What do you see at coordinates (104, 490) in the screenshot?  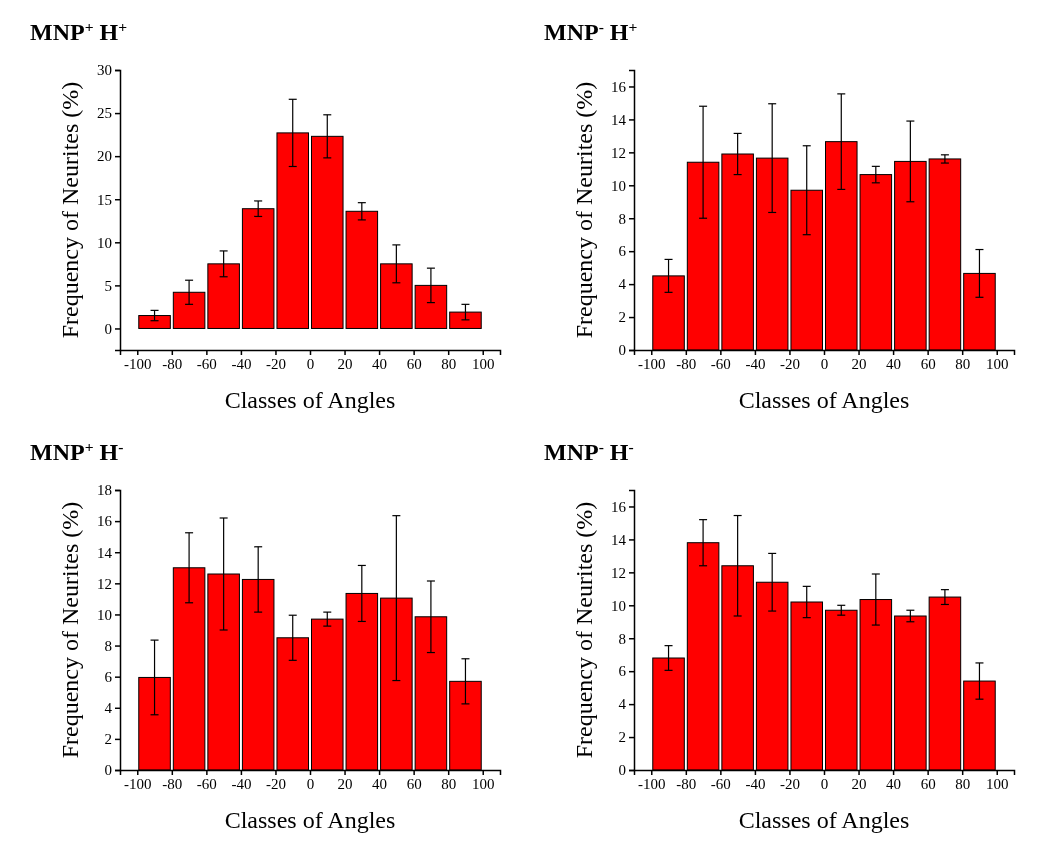 I see `y-tick-label: 18` at bounding box center [104, 490].